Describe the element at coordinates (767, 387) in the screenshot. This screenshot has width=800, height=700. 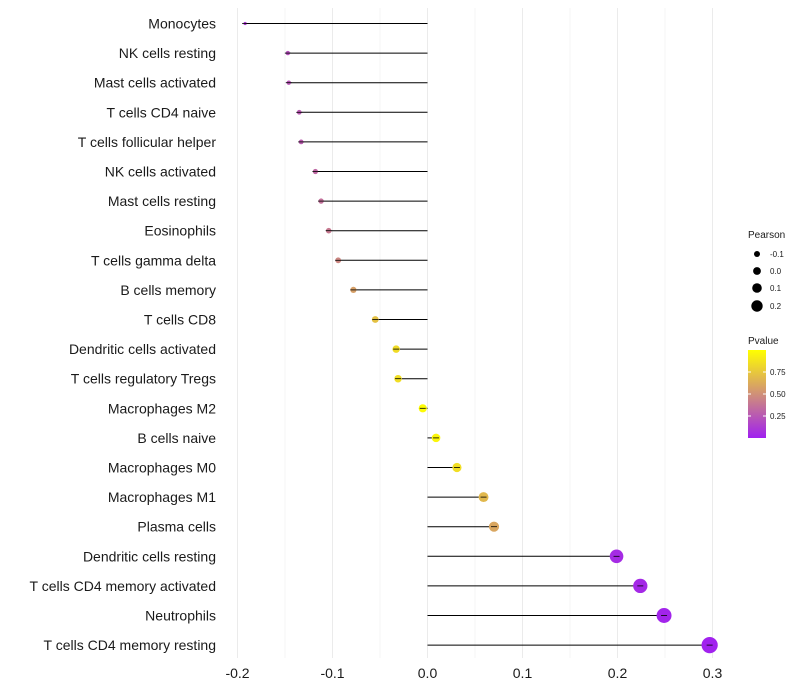
I see `legend-pvalue: Pvalue 0.25 0.50 0.75` at that location.